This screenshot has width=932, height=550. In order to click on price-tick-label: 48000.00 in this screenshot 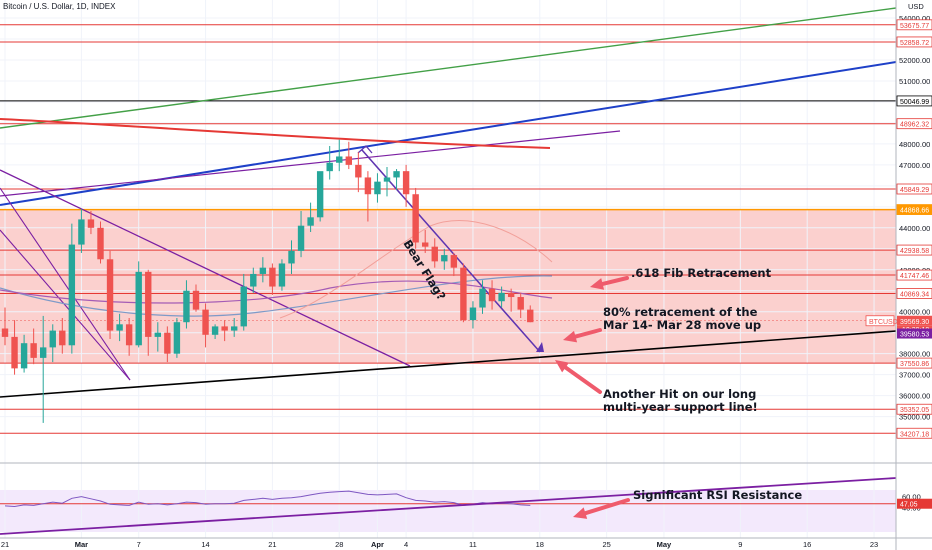, I will do `click(914, 144)`.